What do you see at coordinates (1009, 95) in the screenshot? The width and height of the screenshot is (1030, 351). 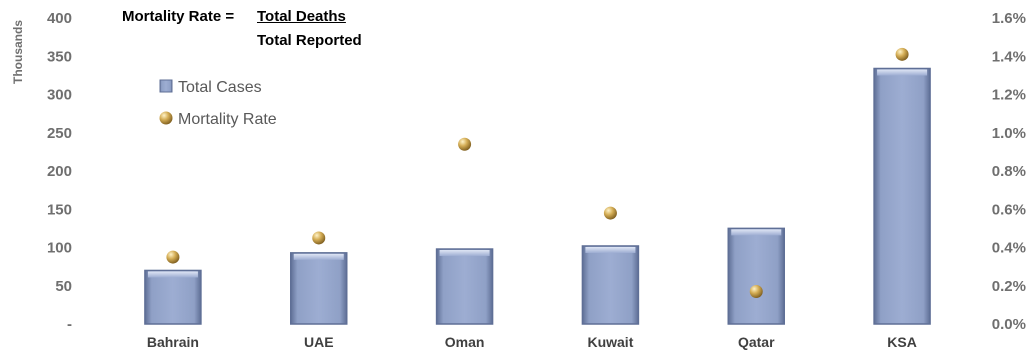 I see `right-tick-label: 1.2%` at bounding box center [1009, 95].